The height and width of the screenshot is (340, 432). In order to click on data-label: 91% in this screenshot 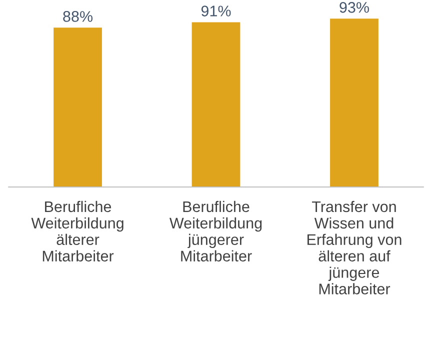, I will do `click(216, 11)`.